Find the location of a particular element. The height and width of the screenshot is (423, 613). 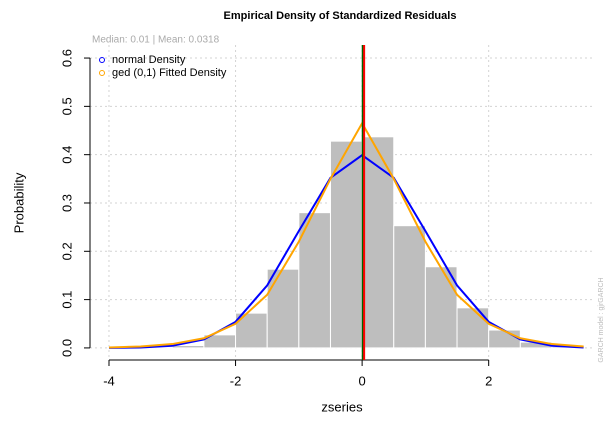

y-tick-label: 0.1 is located at coordinates (66, 300).